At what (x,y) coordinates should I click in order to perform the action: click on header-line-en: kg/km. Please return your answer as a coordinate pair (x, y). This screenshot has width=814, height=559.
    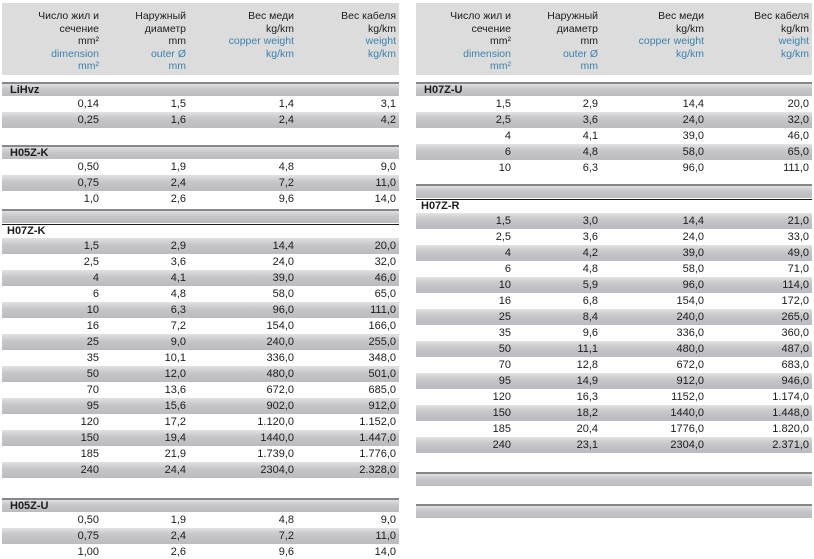
    Looking at the image, I should click on (279, 53).